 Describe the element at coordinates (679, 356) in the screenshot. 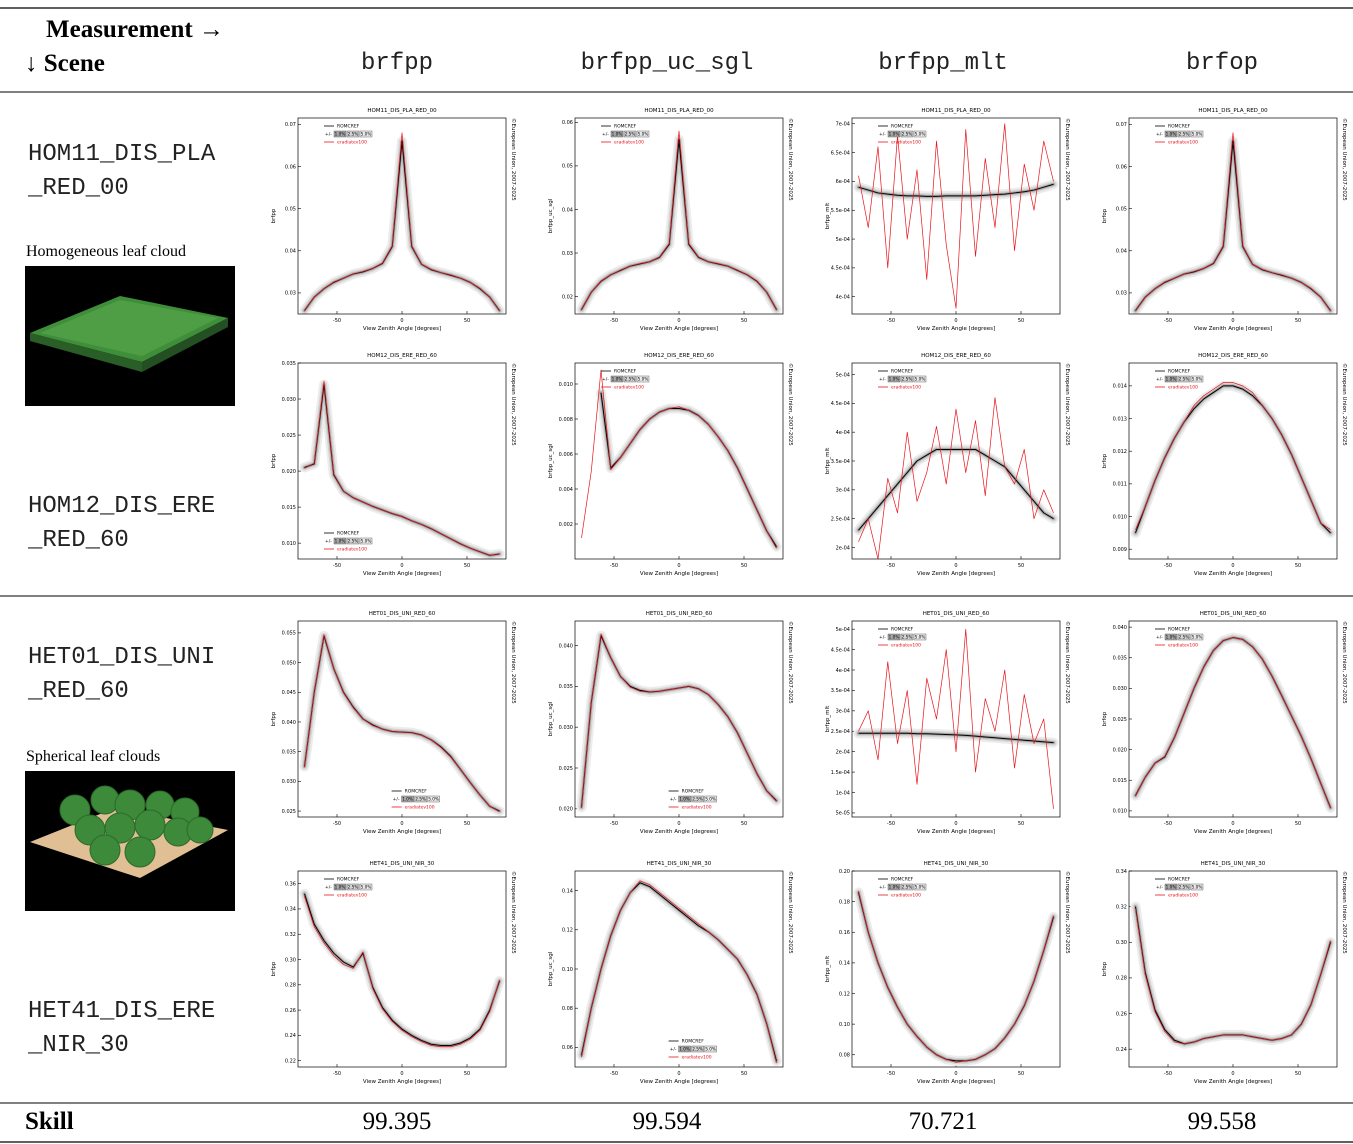

I see `chart-title: HOM12_DIS_ERE_RED_60` at that location.